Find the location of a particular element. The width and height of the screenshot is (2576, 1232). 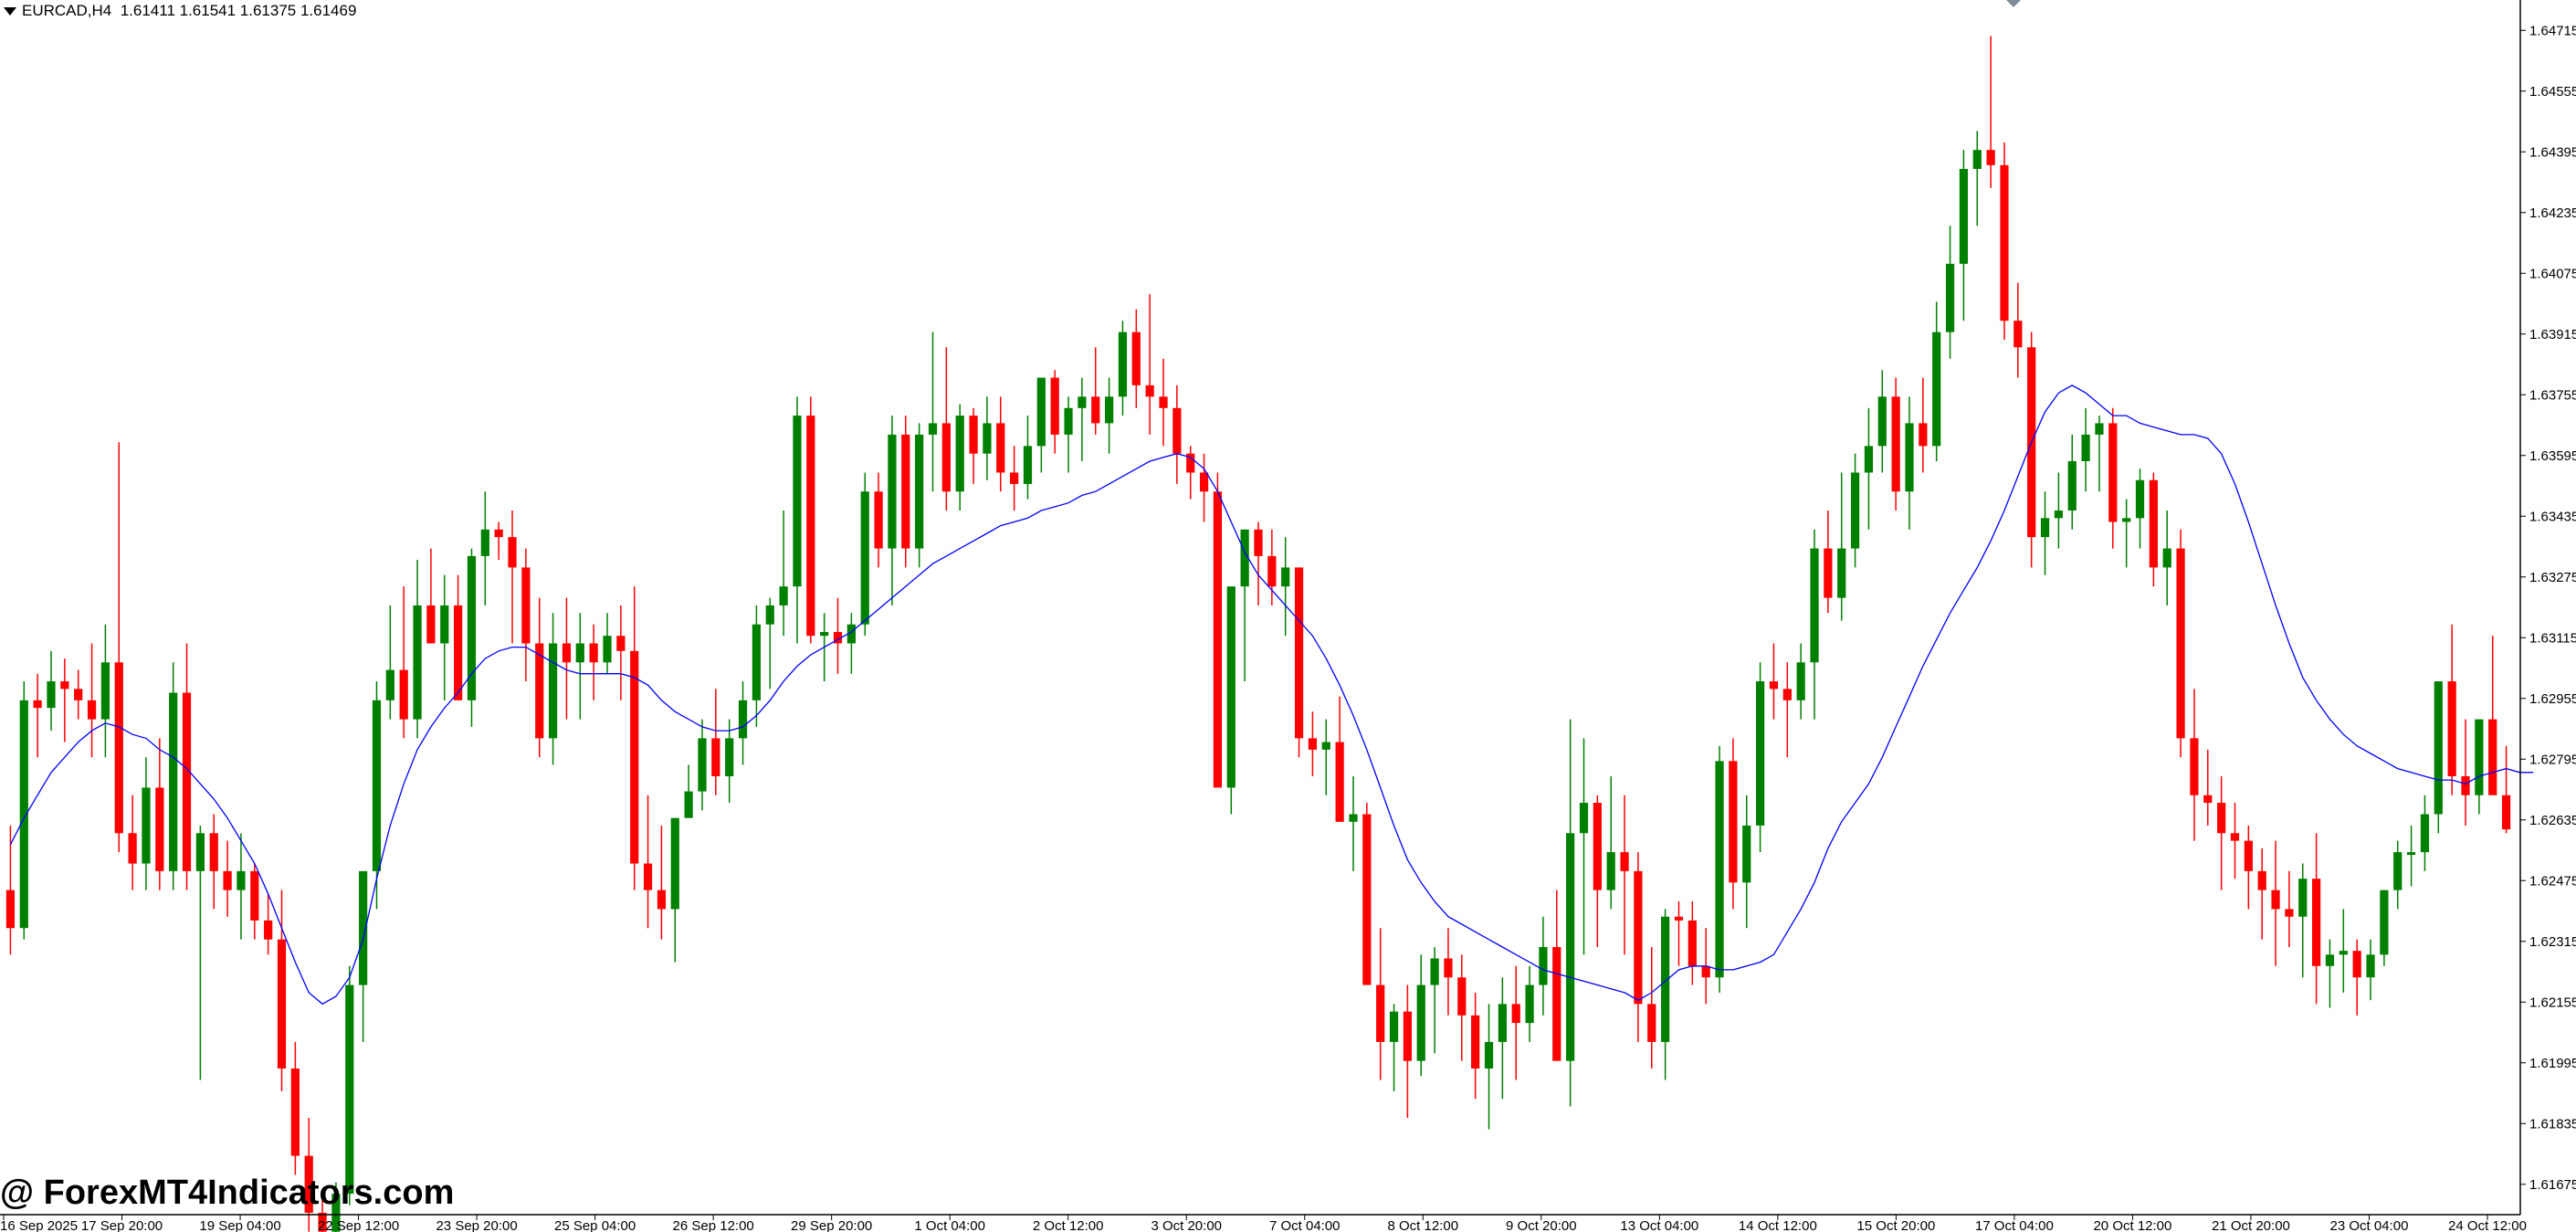

time-tick-label: 7 Oct 04:00 is located at coordinates (1305, 1225).